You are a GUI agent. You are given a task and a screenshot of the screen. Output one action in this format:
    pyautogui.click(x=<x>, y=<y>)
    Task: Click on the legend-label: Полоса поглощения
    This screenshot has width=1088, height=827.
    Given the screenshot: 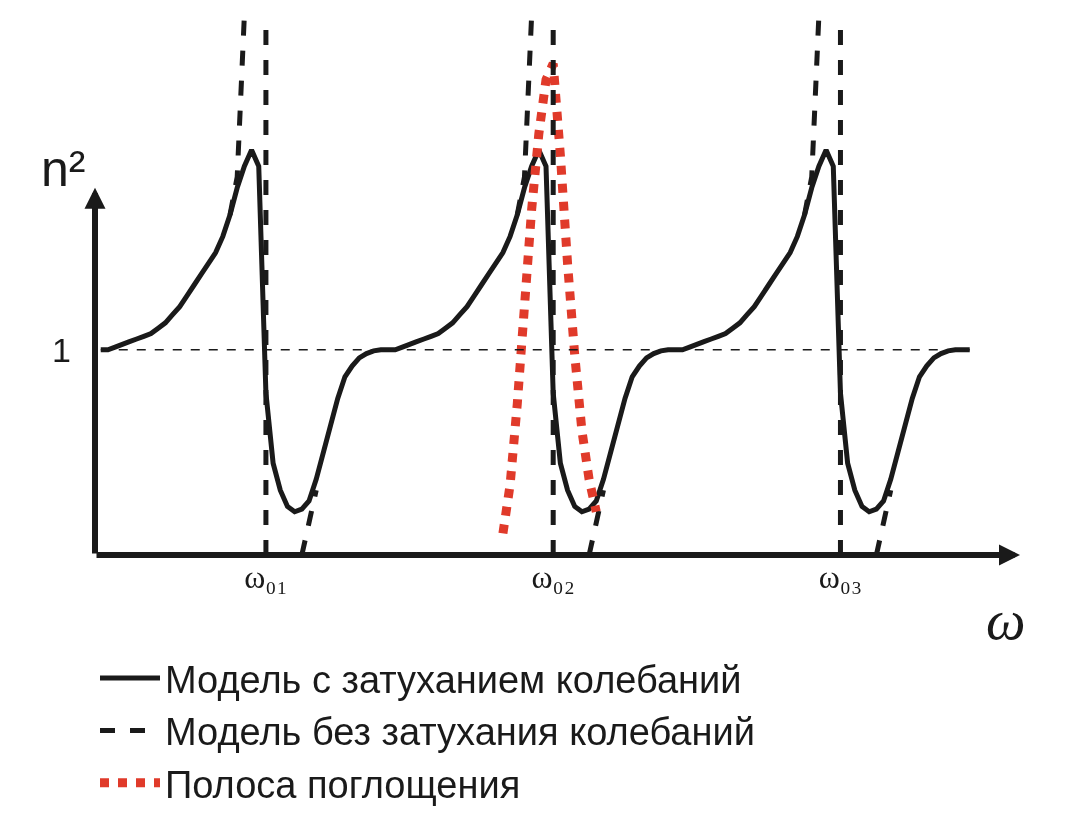 What is the action you would take?
    pyautogui.click(x=343, y=784)
    